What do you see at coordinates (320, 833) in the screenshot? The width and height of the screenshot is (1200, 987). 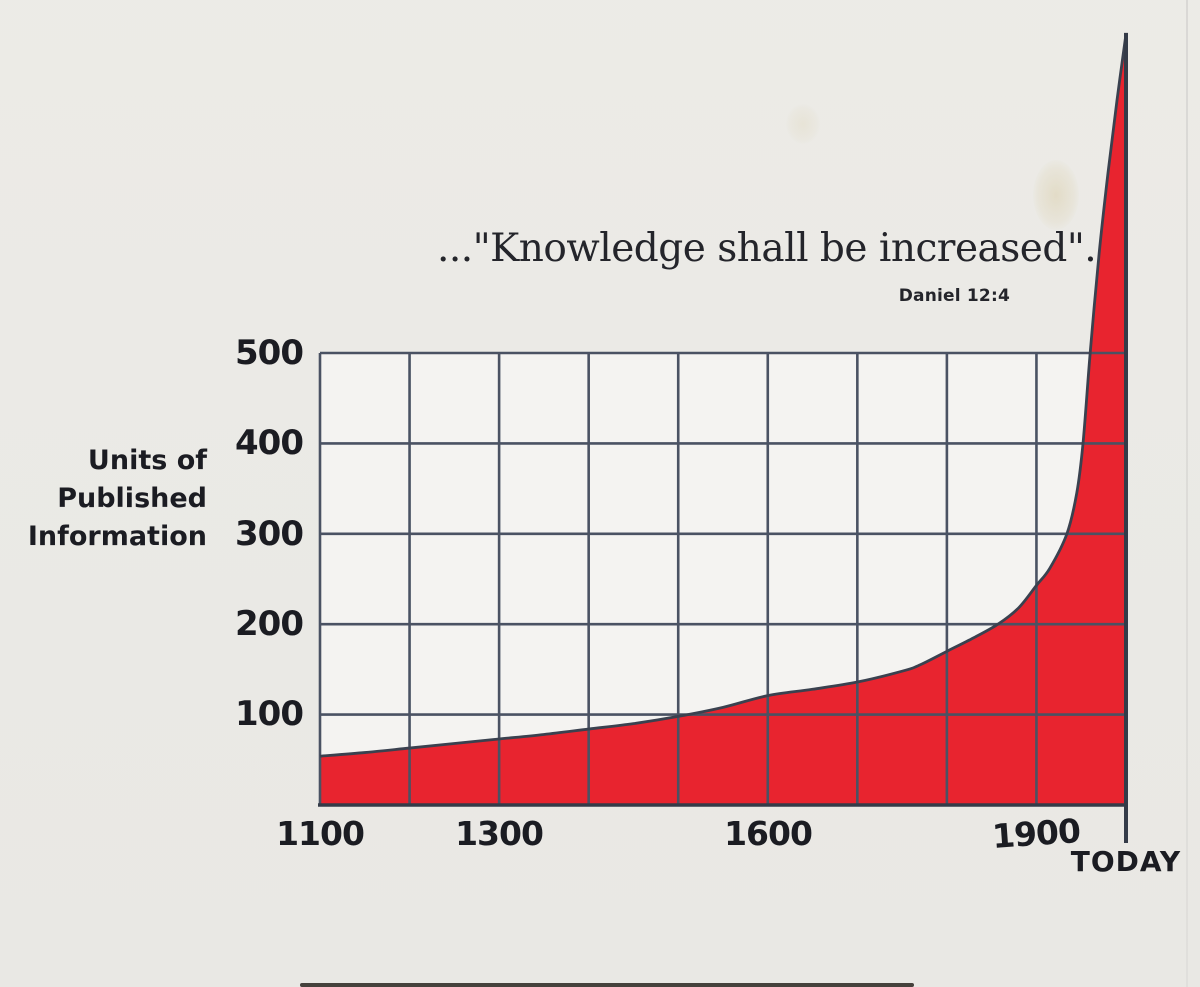 I see `x-tick-1100: 1100` at bounding box center [320, 833].